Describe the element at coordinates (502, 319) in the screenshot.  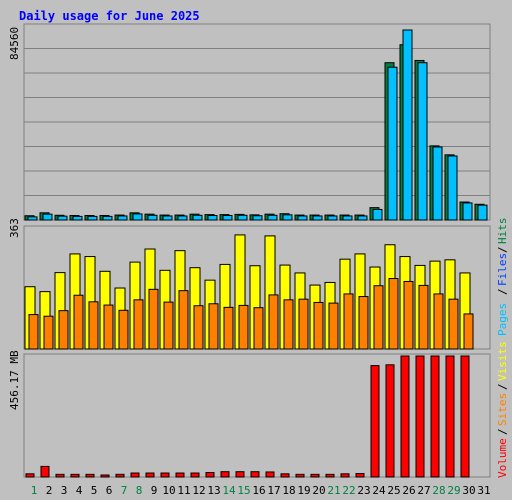
I see `legend-pages: Pages` at that location.